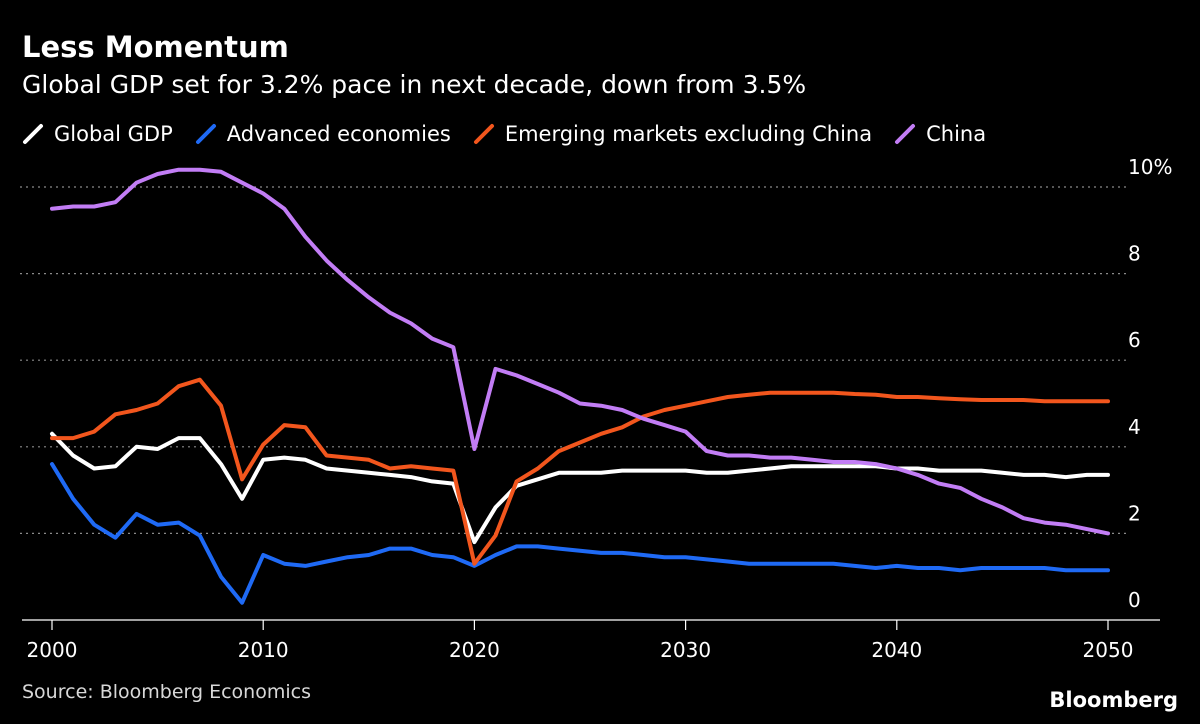 This screenshot has height=724, width=1200. What do you see at coordinates (52, 650) in the screenshot?
I see `x-tick-label: 2000` at bounding box center [52, 650].